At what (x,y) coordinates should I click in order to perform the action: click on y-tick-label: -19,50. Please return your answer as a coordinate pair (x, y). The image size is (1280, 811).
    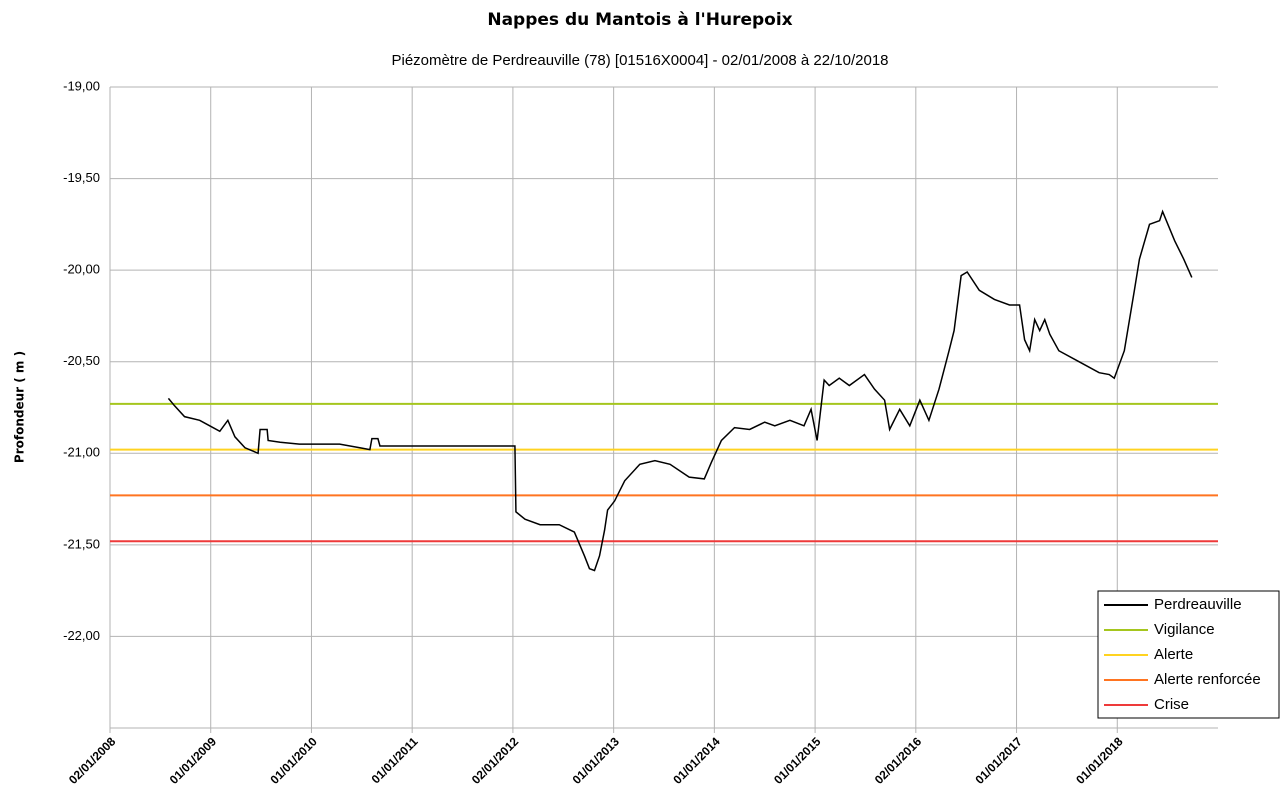
    Looking at the image, I should click on (81, 177).